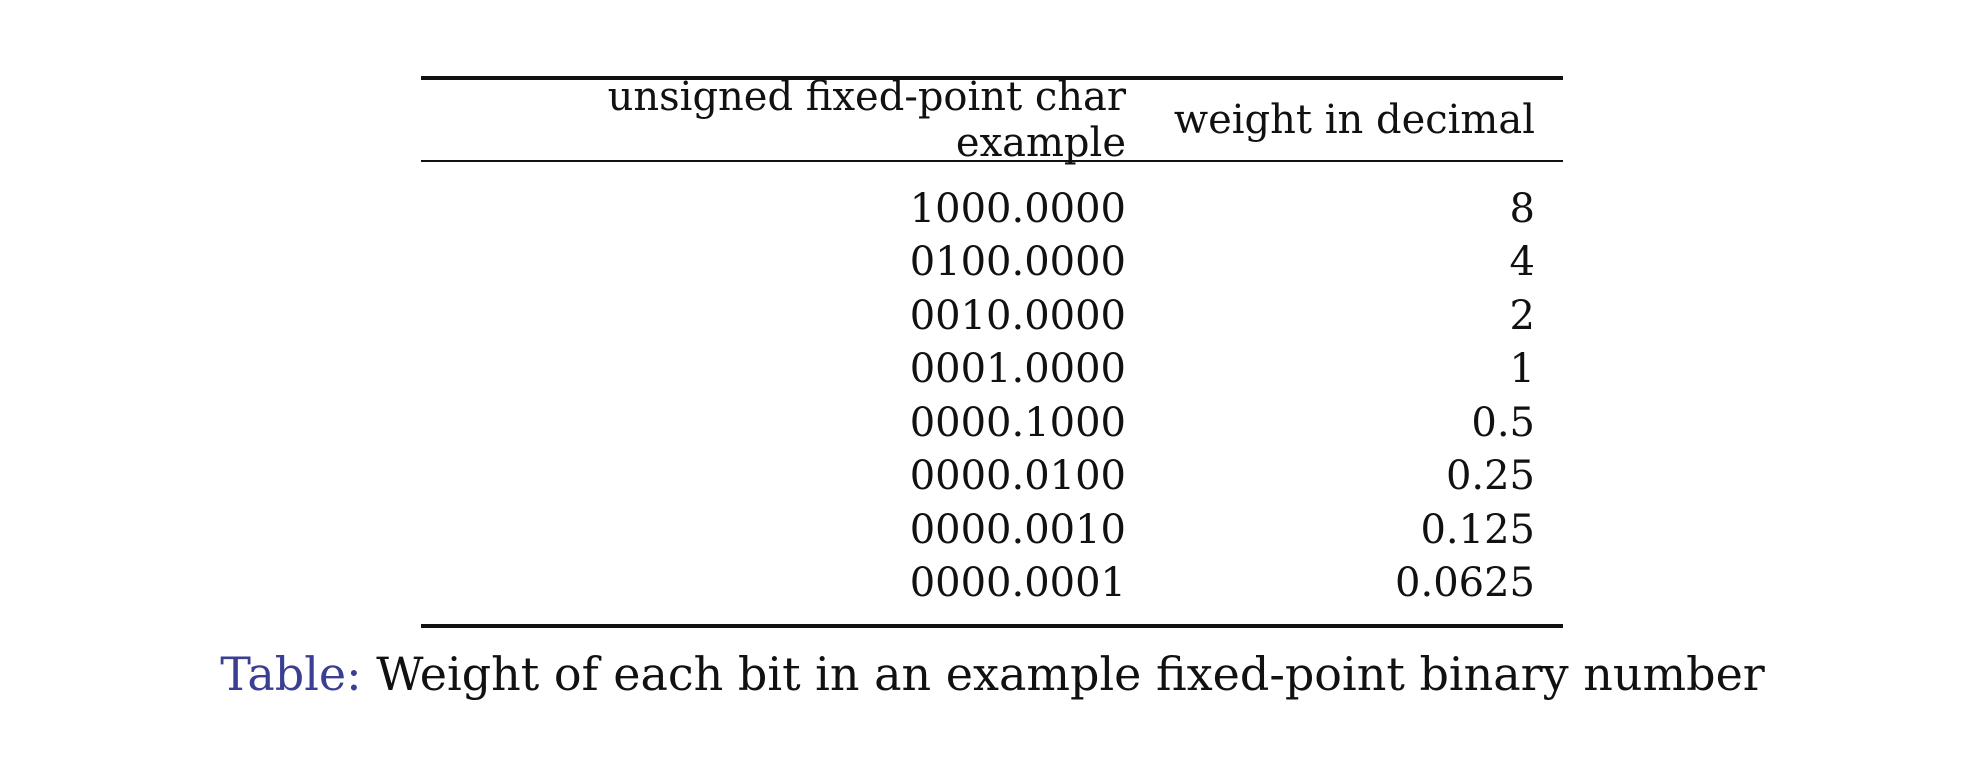 The image size is (1985, 761). I want to click on table-row: 1000.0000 8, so click(992, 209).